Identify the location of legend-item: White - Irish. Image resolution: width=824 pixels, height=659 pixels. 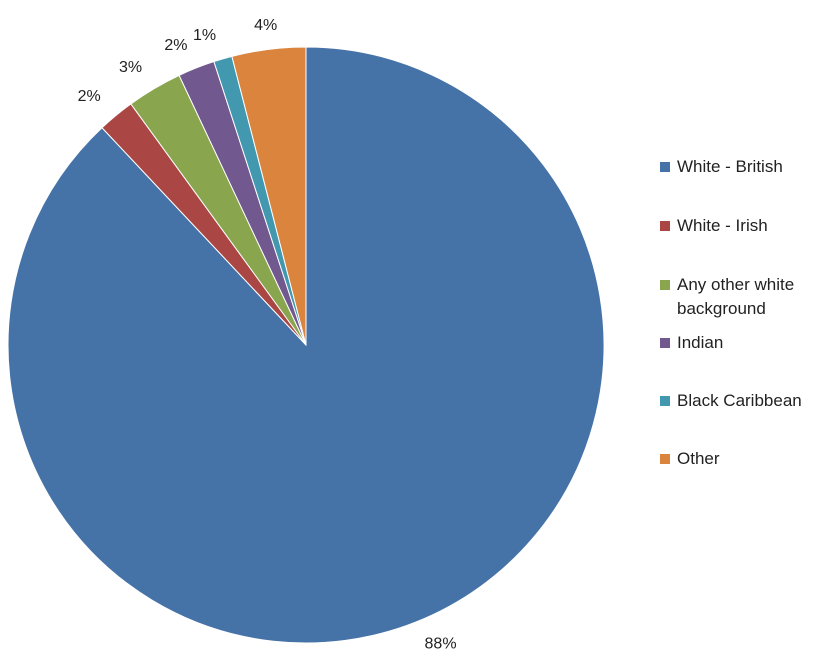
(740, 226).